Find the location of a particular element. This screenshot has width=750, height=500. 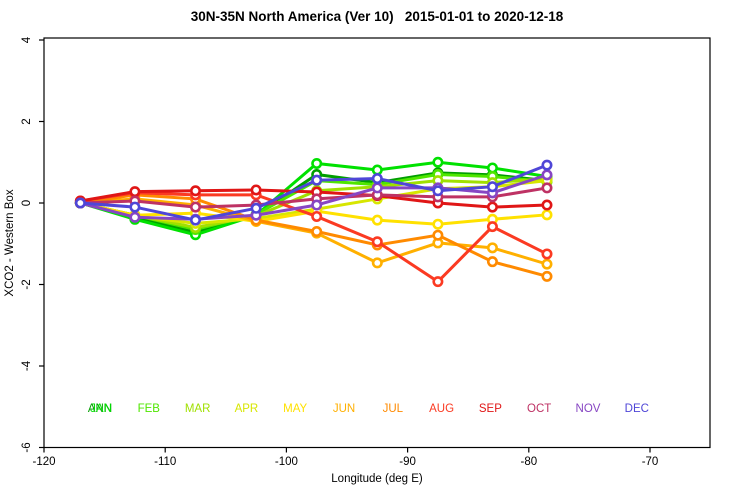

x-tick-label: -120 is located at coordinates (43, 462).